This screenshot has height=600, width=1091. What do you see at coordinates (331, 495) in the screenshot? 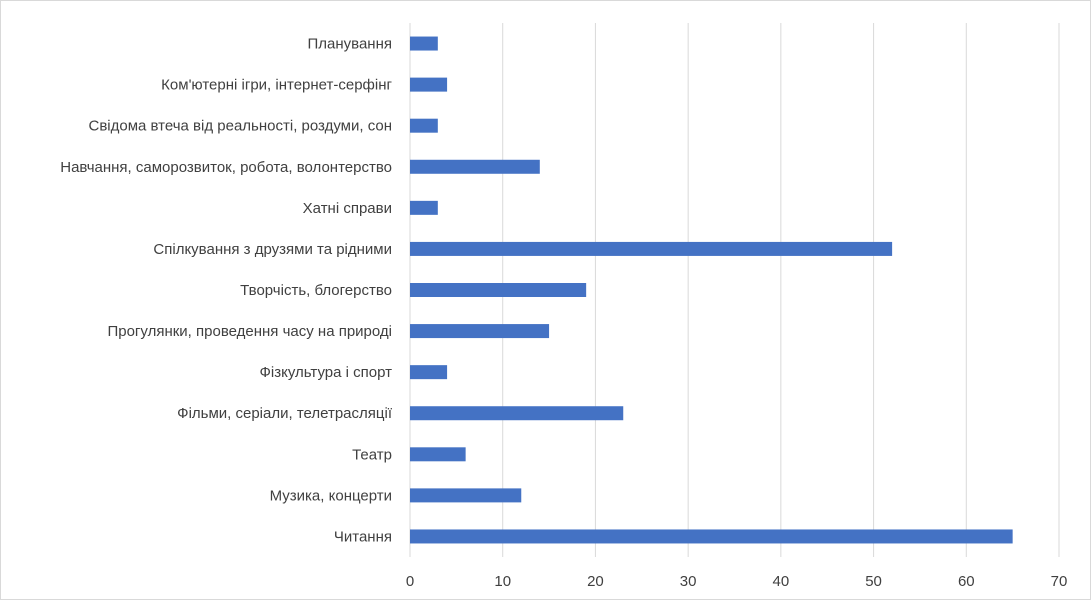
I see `category-label: Музика, концерти` at bounding box center [331, 495].